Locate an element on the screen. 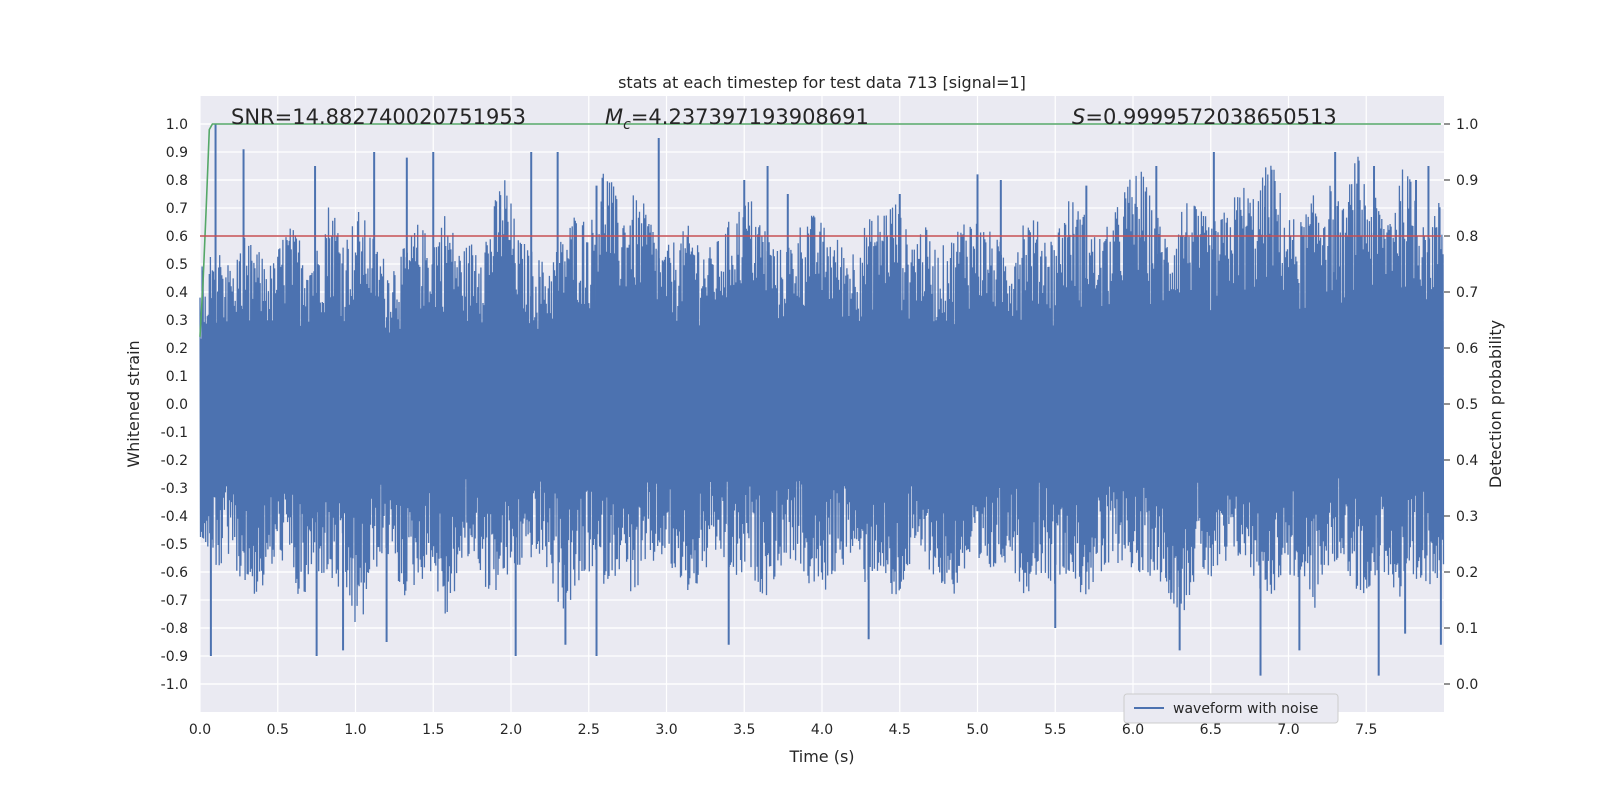 Image resolution: width=1600 pixels, height=800 pixels. chirp-mass-value: =4.237397193908691 is located at coordinates (750, 117).